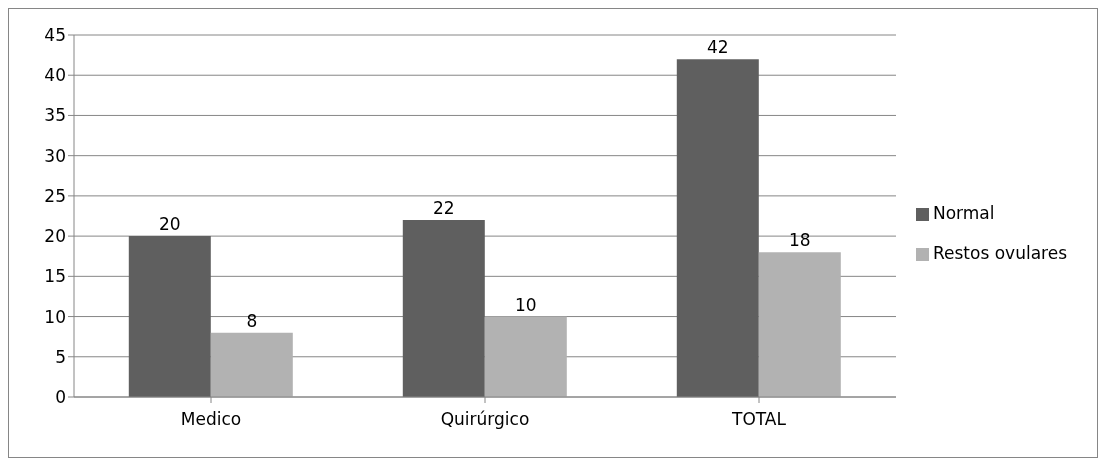 The width and height of the screenshot is (1106, 465). What do you see at coordinates (759, 419) in the screenshot?
I see `x-tick-label: TOTAL` at bounding box center [759, 419].